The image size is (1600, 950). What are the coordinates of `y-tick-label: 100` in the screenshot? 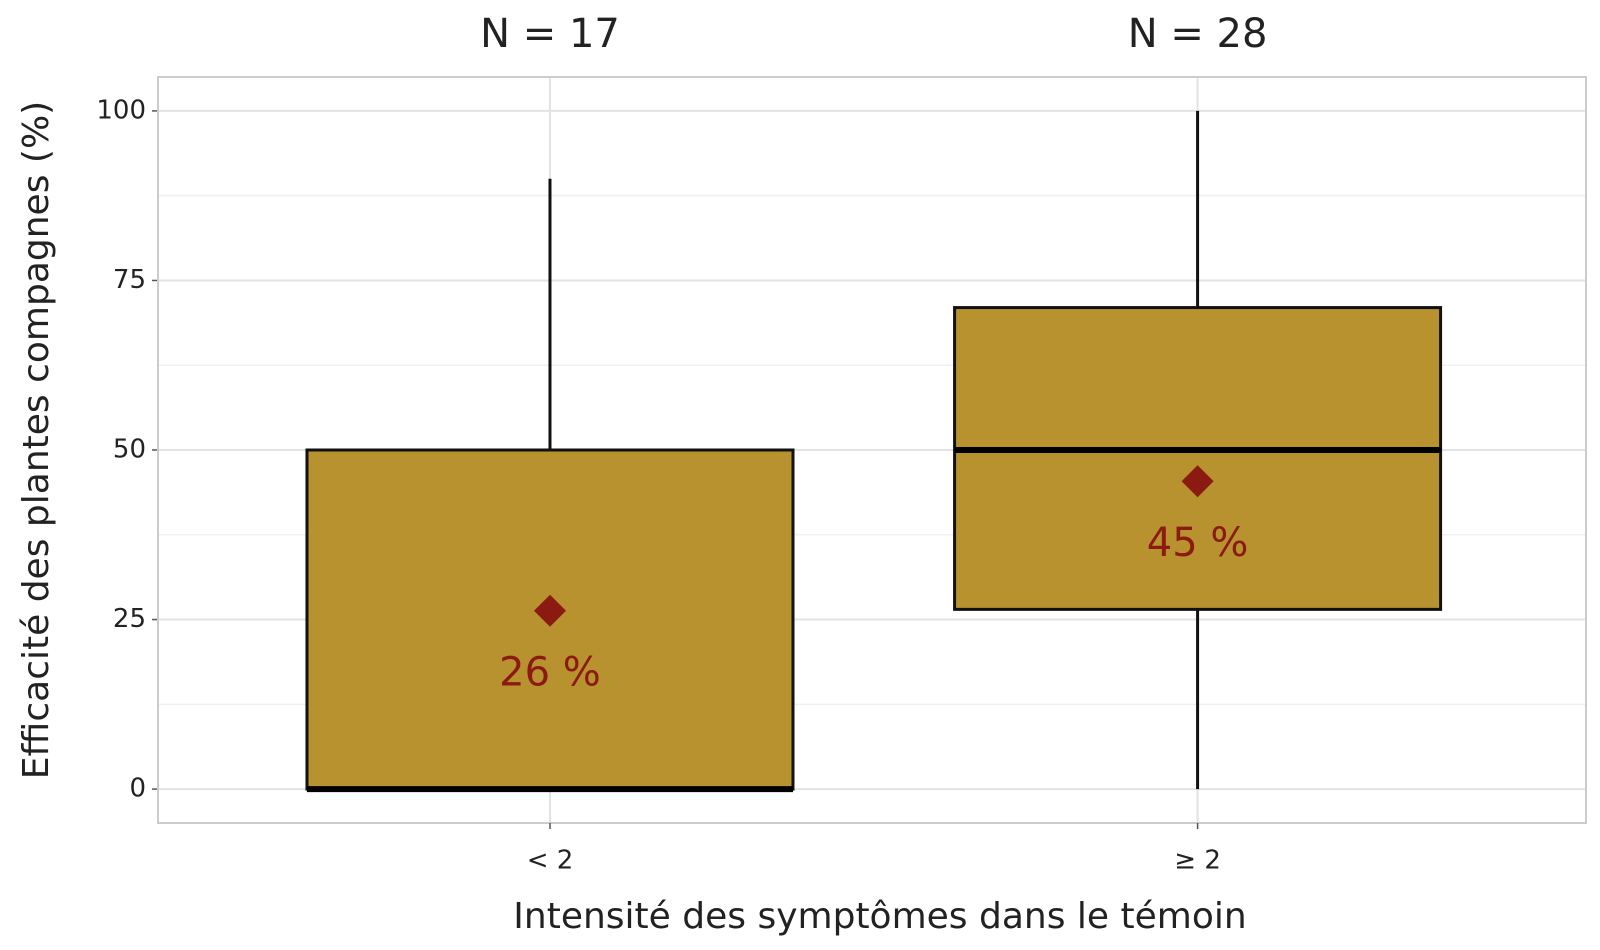 It's located at (121, 110).